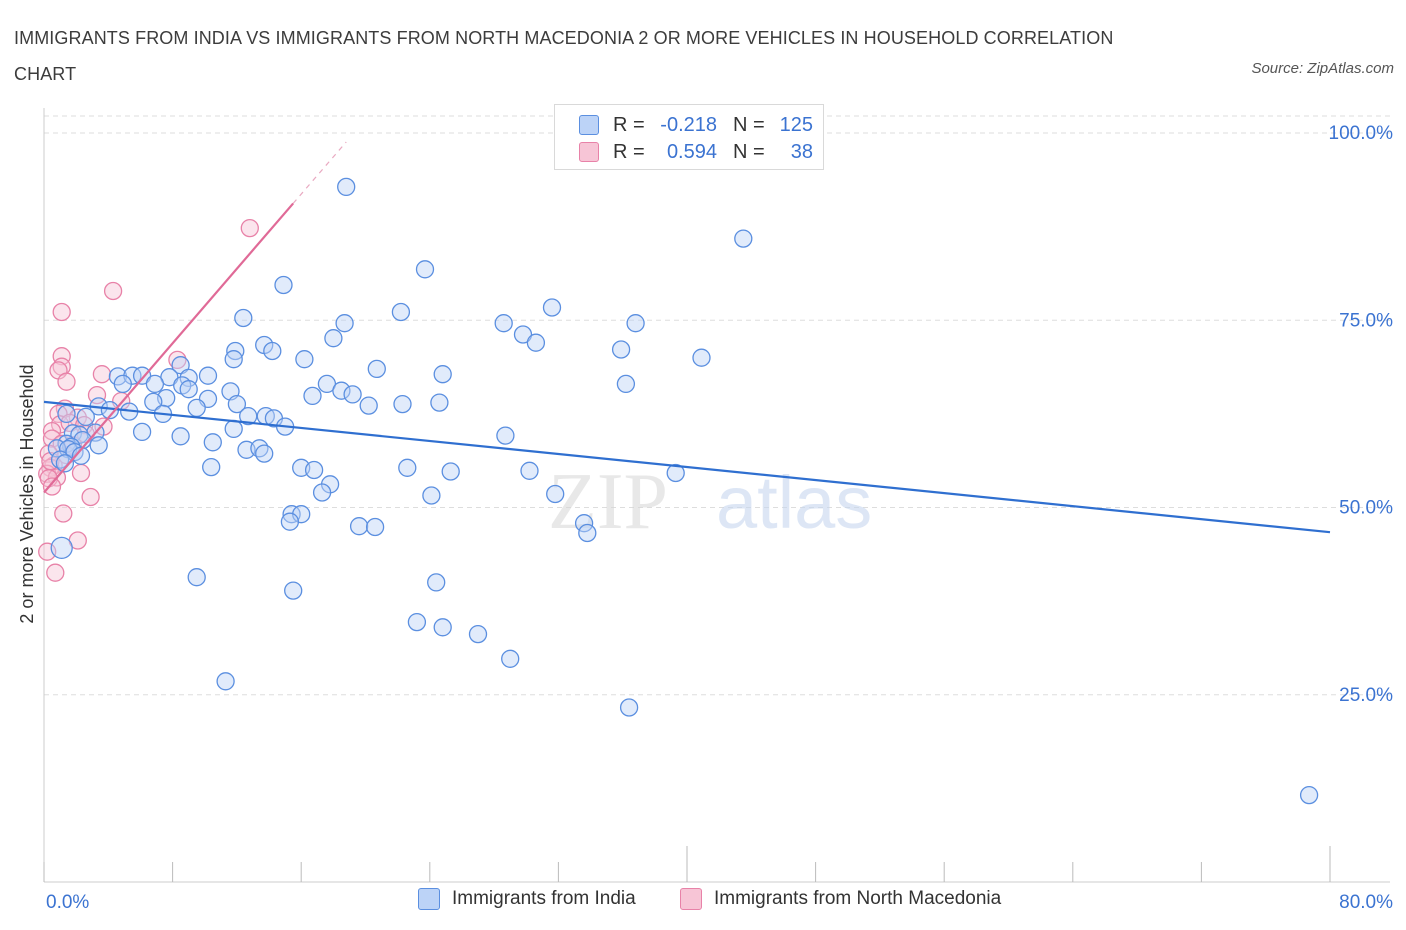  Describe the element at coordinates (749, 151) in the screenshot. I see `legend-n-label: N =` at that location.